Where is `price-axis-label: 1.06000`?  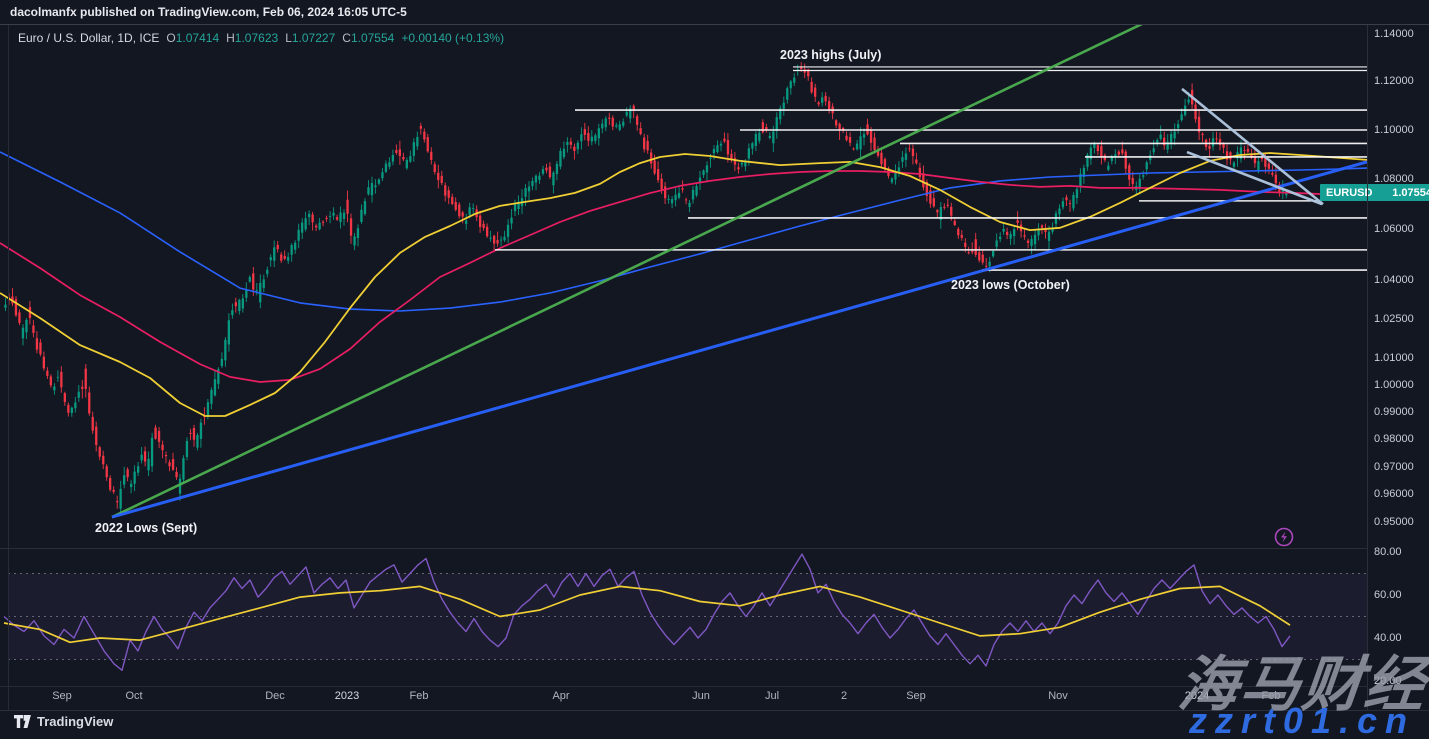
price-axis-label: 1.06000 is located at coordinates (1394, 228).